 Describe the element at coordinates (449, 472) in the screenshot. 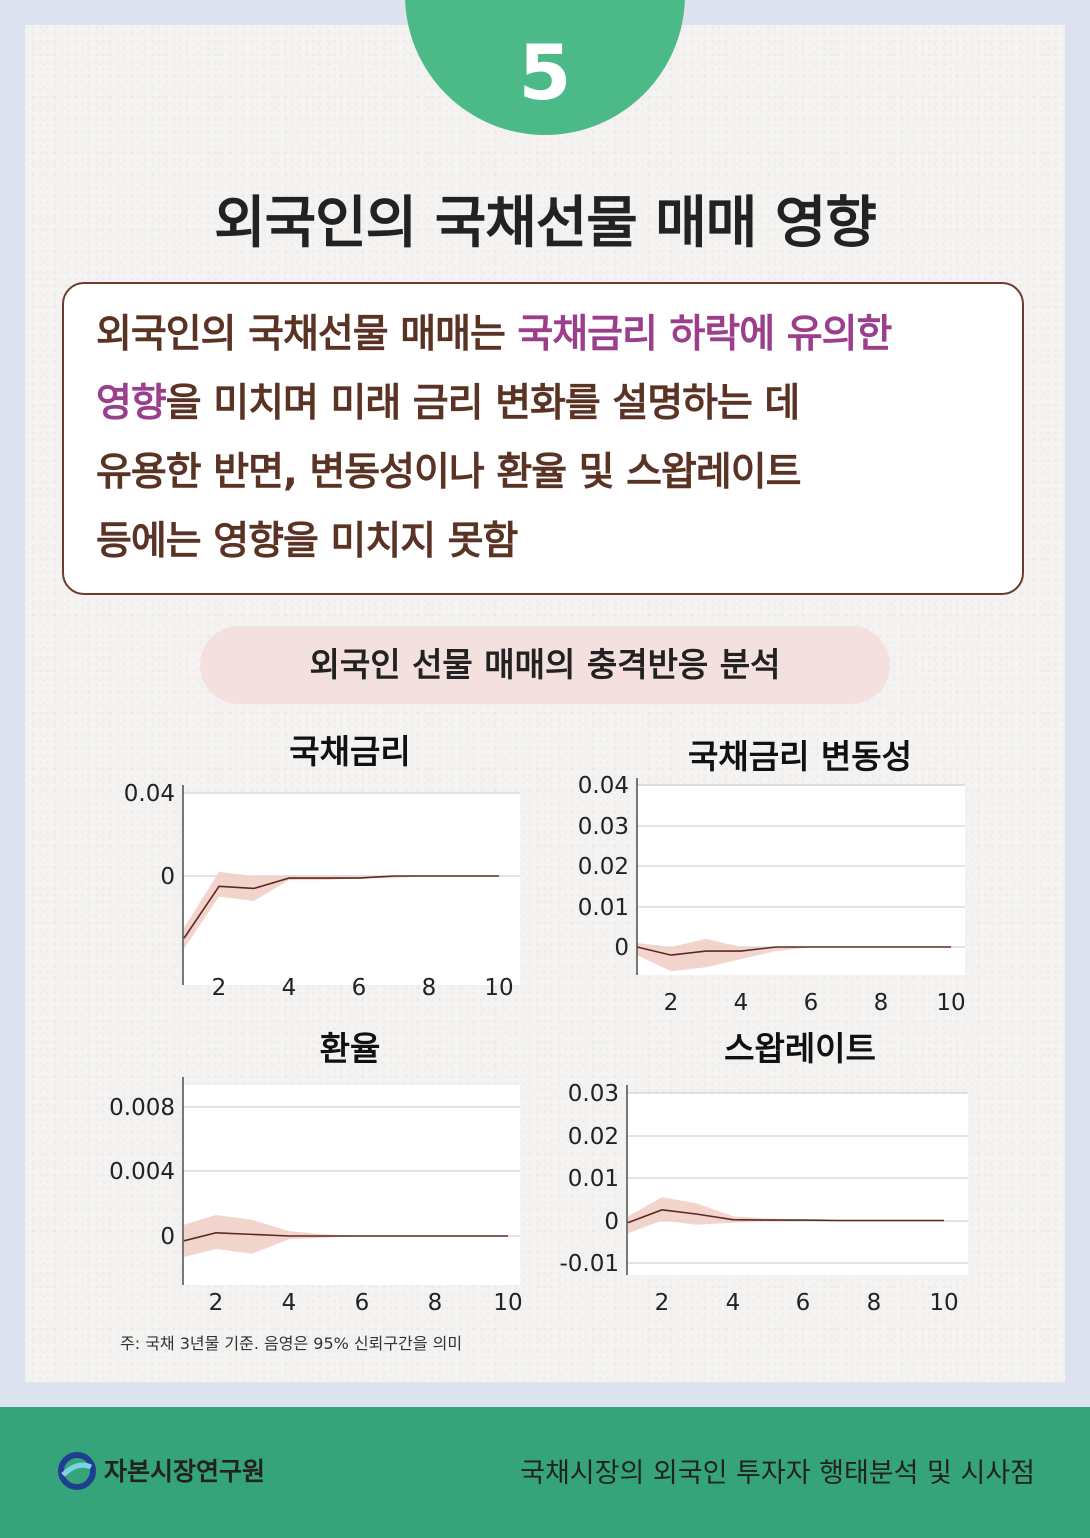

I see `summary-line3: 유용한 반면, 변동성이나 환율 및 스왑레이트` at that location.